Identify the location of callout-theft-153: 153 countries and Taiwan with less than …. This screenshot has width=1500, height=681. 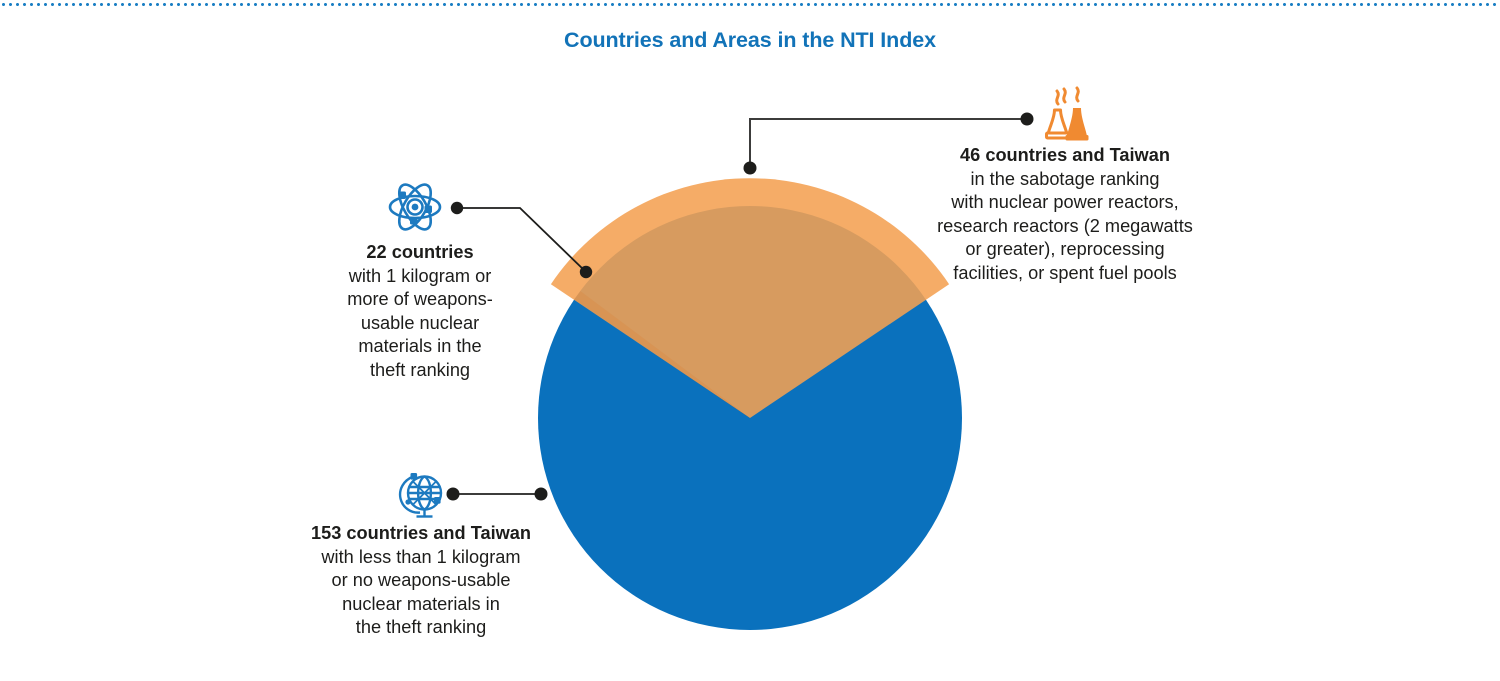
(421, 581).